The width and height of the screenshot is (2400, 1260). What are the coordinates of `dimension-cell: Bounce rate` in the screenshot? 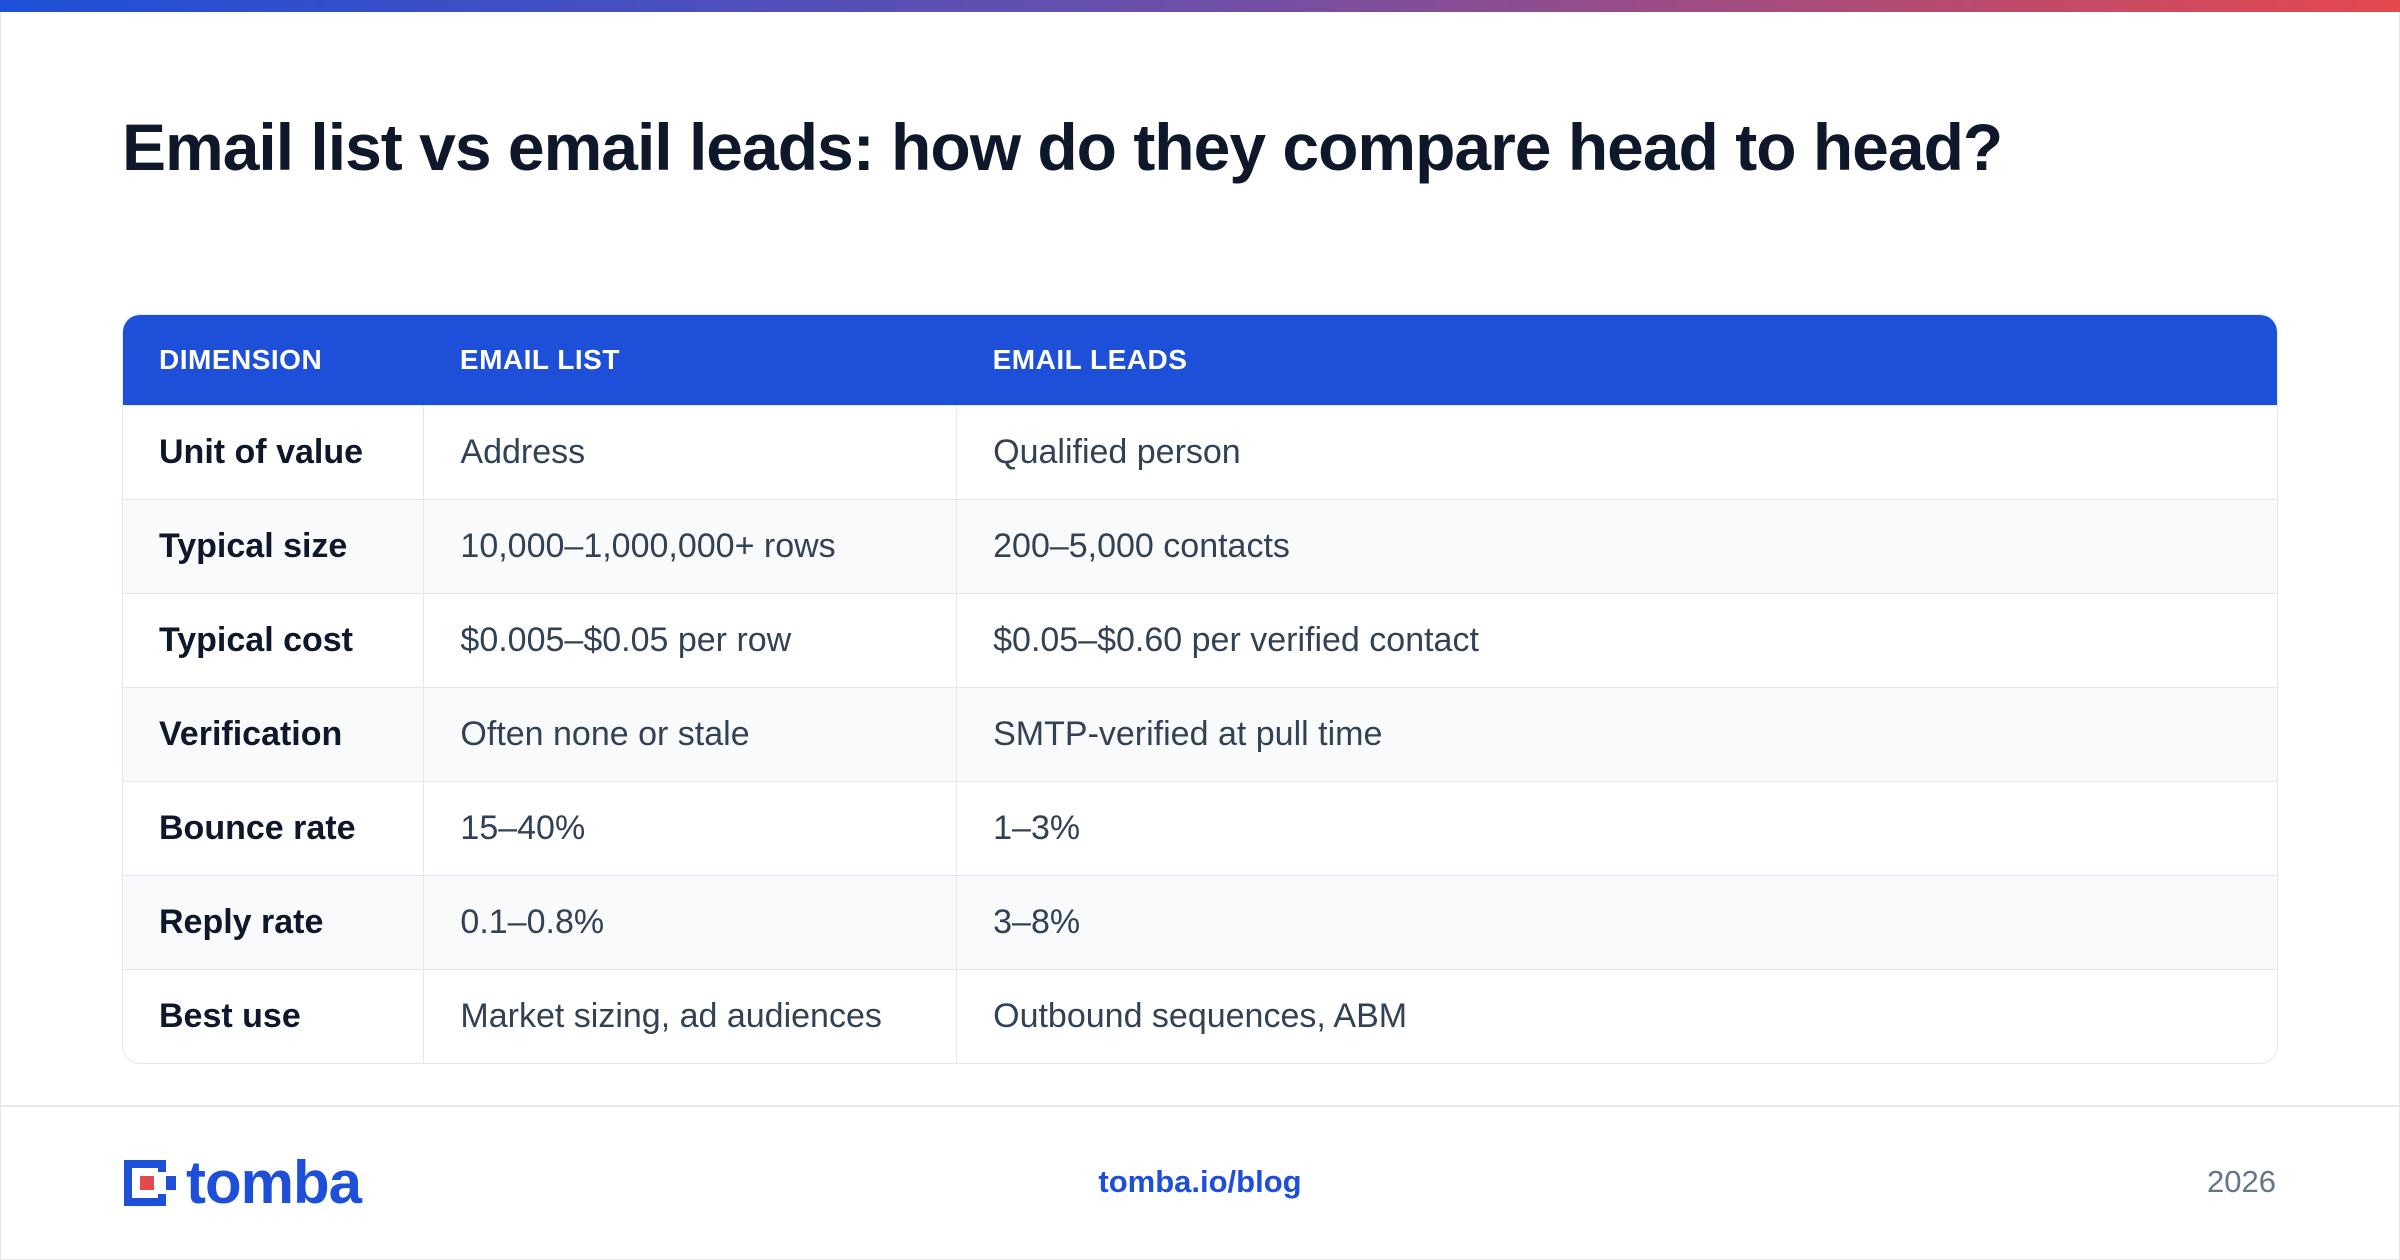 It's located at (273, 828).